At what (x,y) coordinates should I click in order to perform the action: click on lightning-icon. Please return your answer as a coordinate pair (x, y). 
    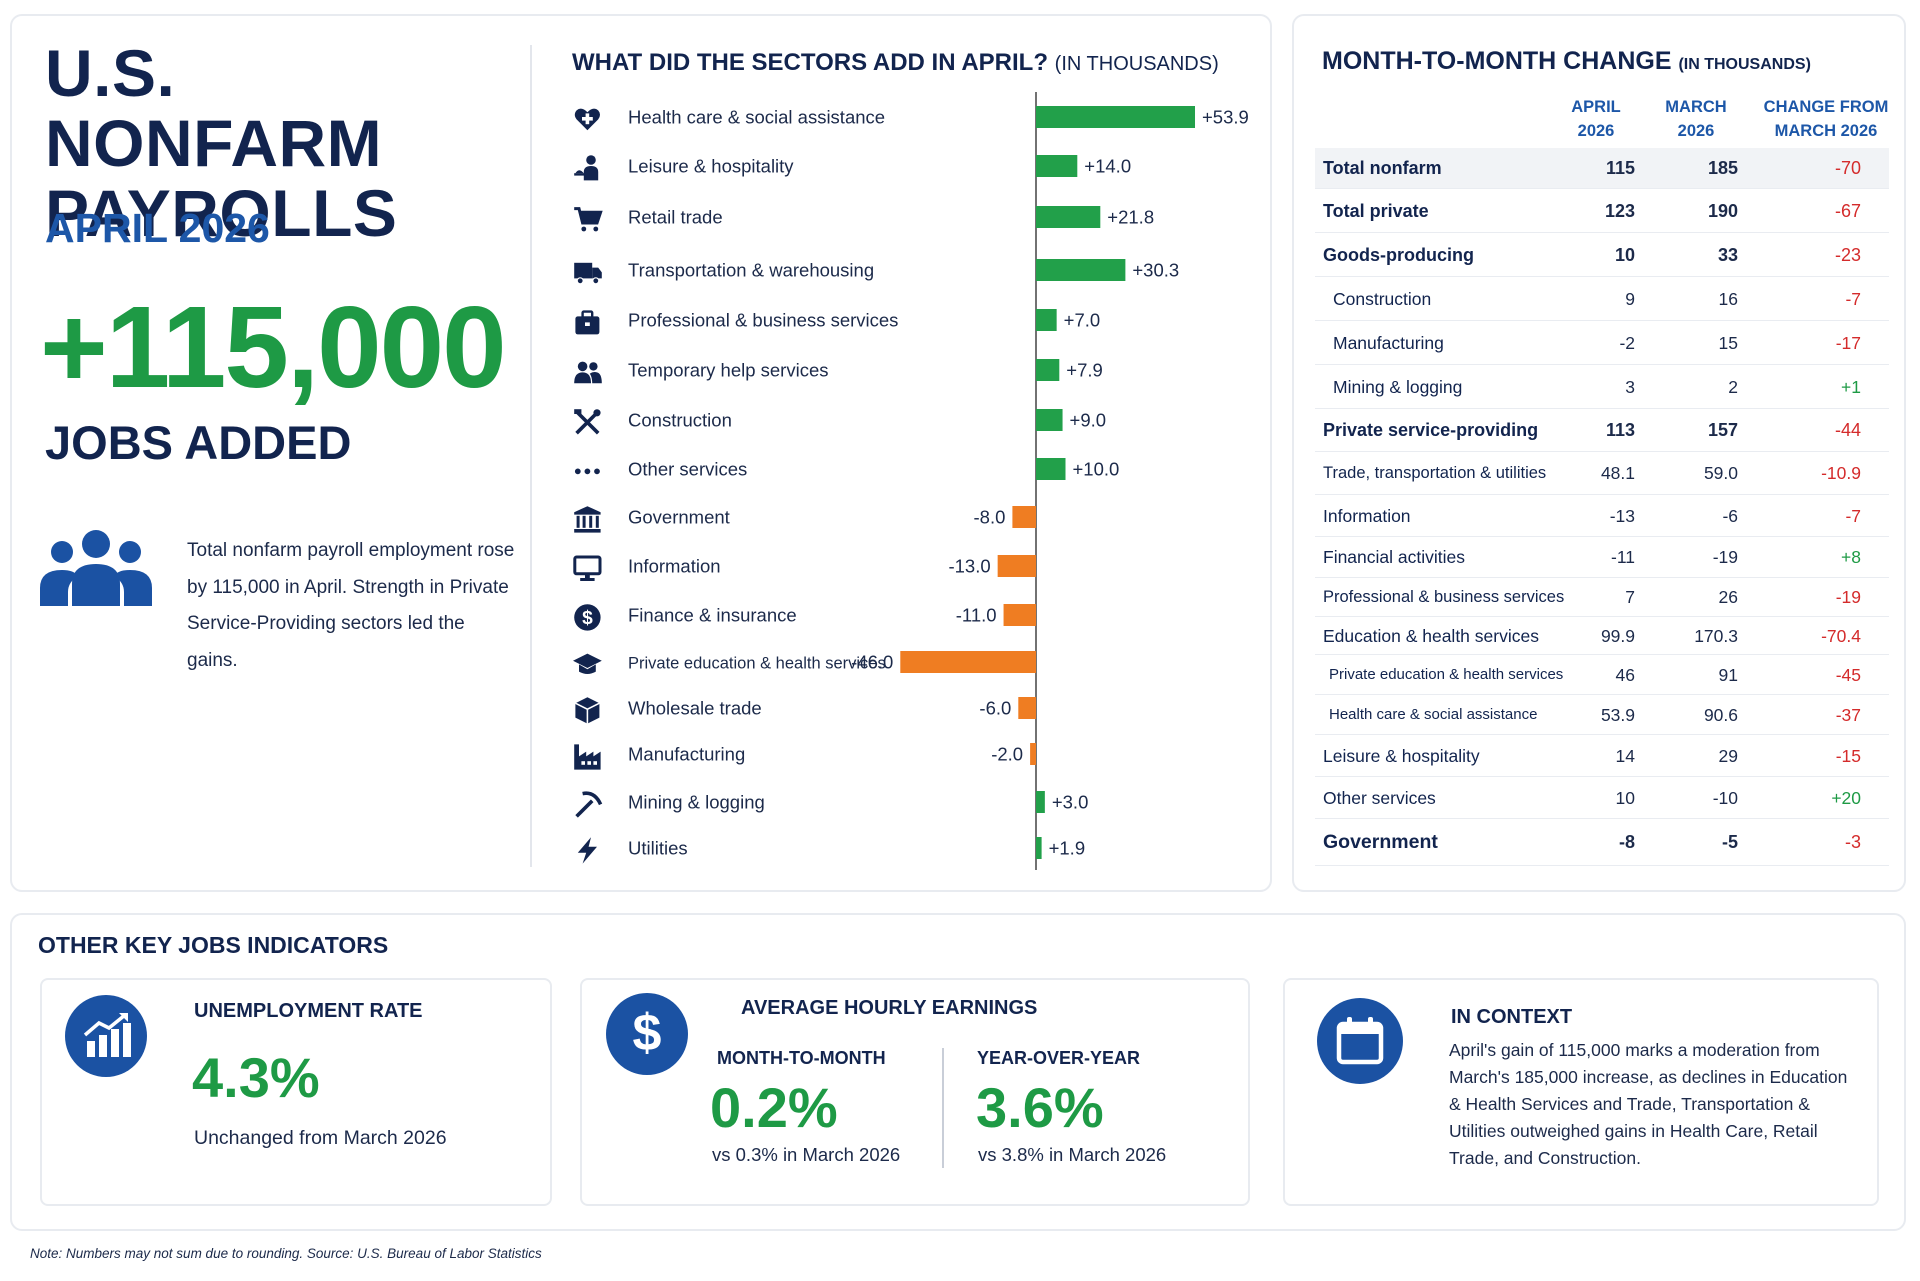
    Looking at the image, I should click on (587, 850).